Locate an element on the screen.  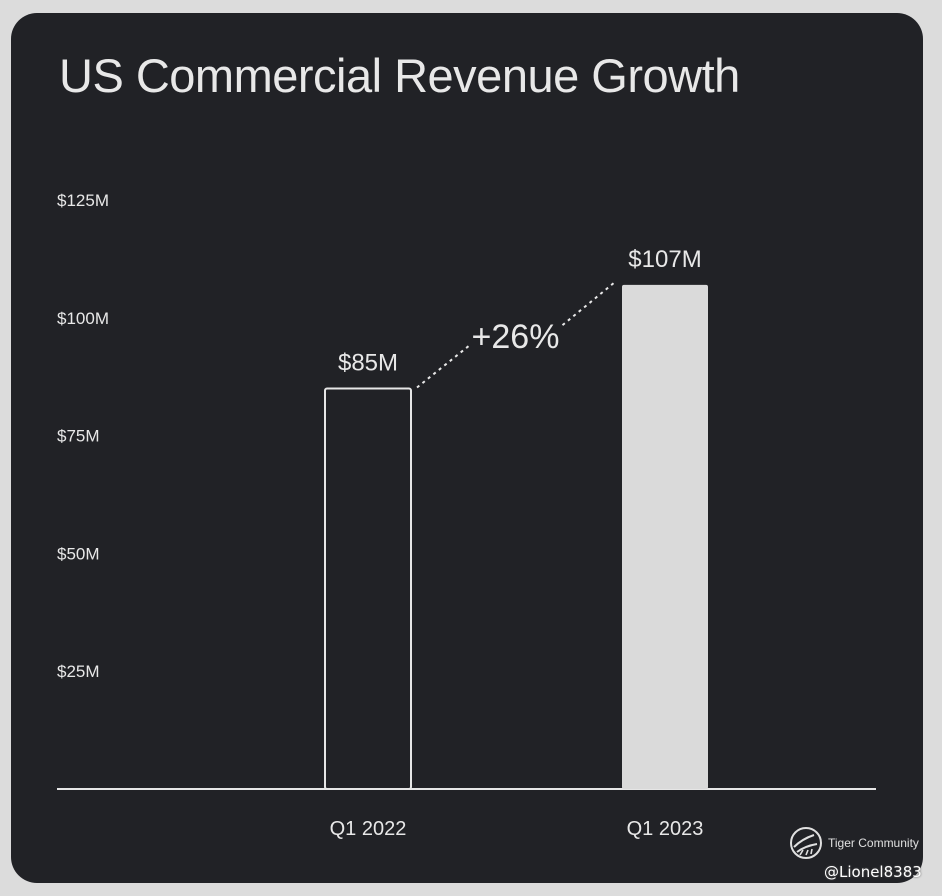
y-tick-label: $125M is located at coordinates (83, 200).